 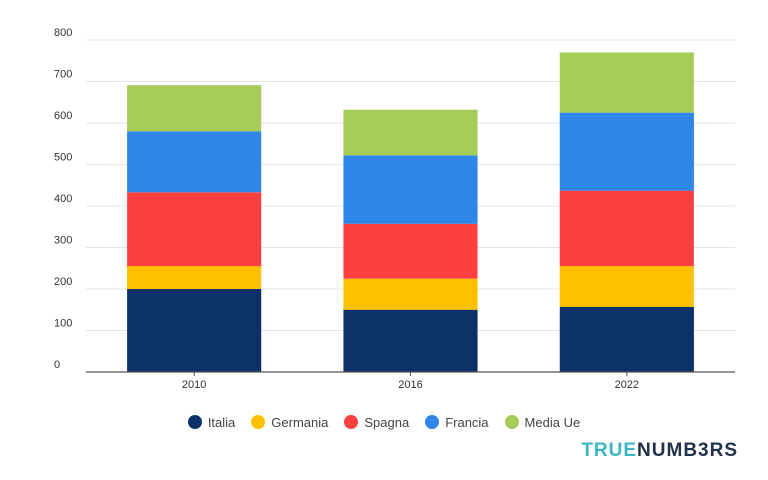 I want to click on x-tick-label-2016: 2016, so click(x=410, y=385).